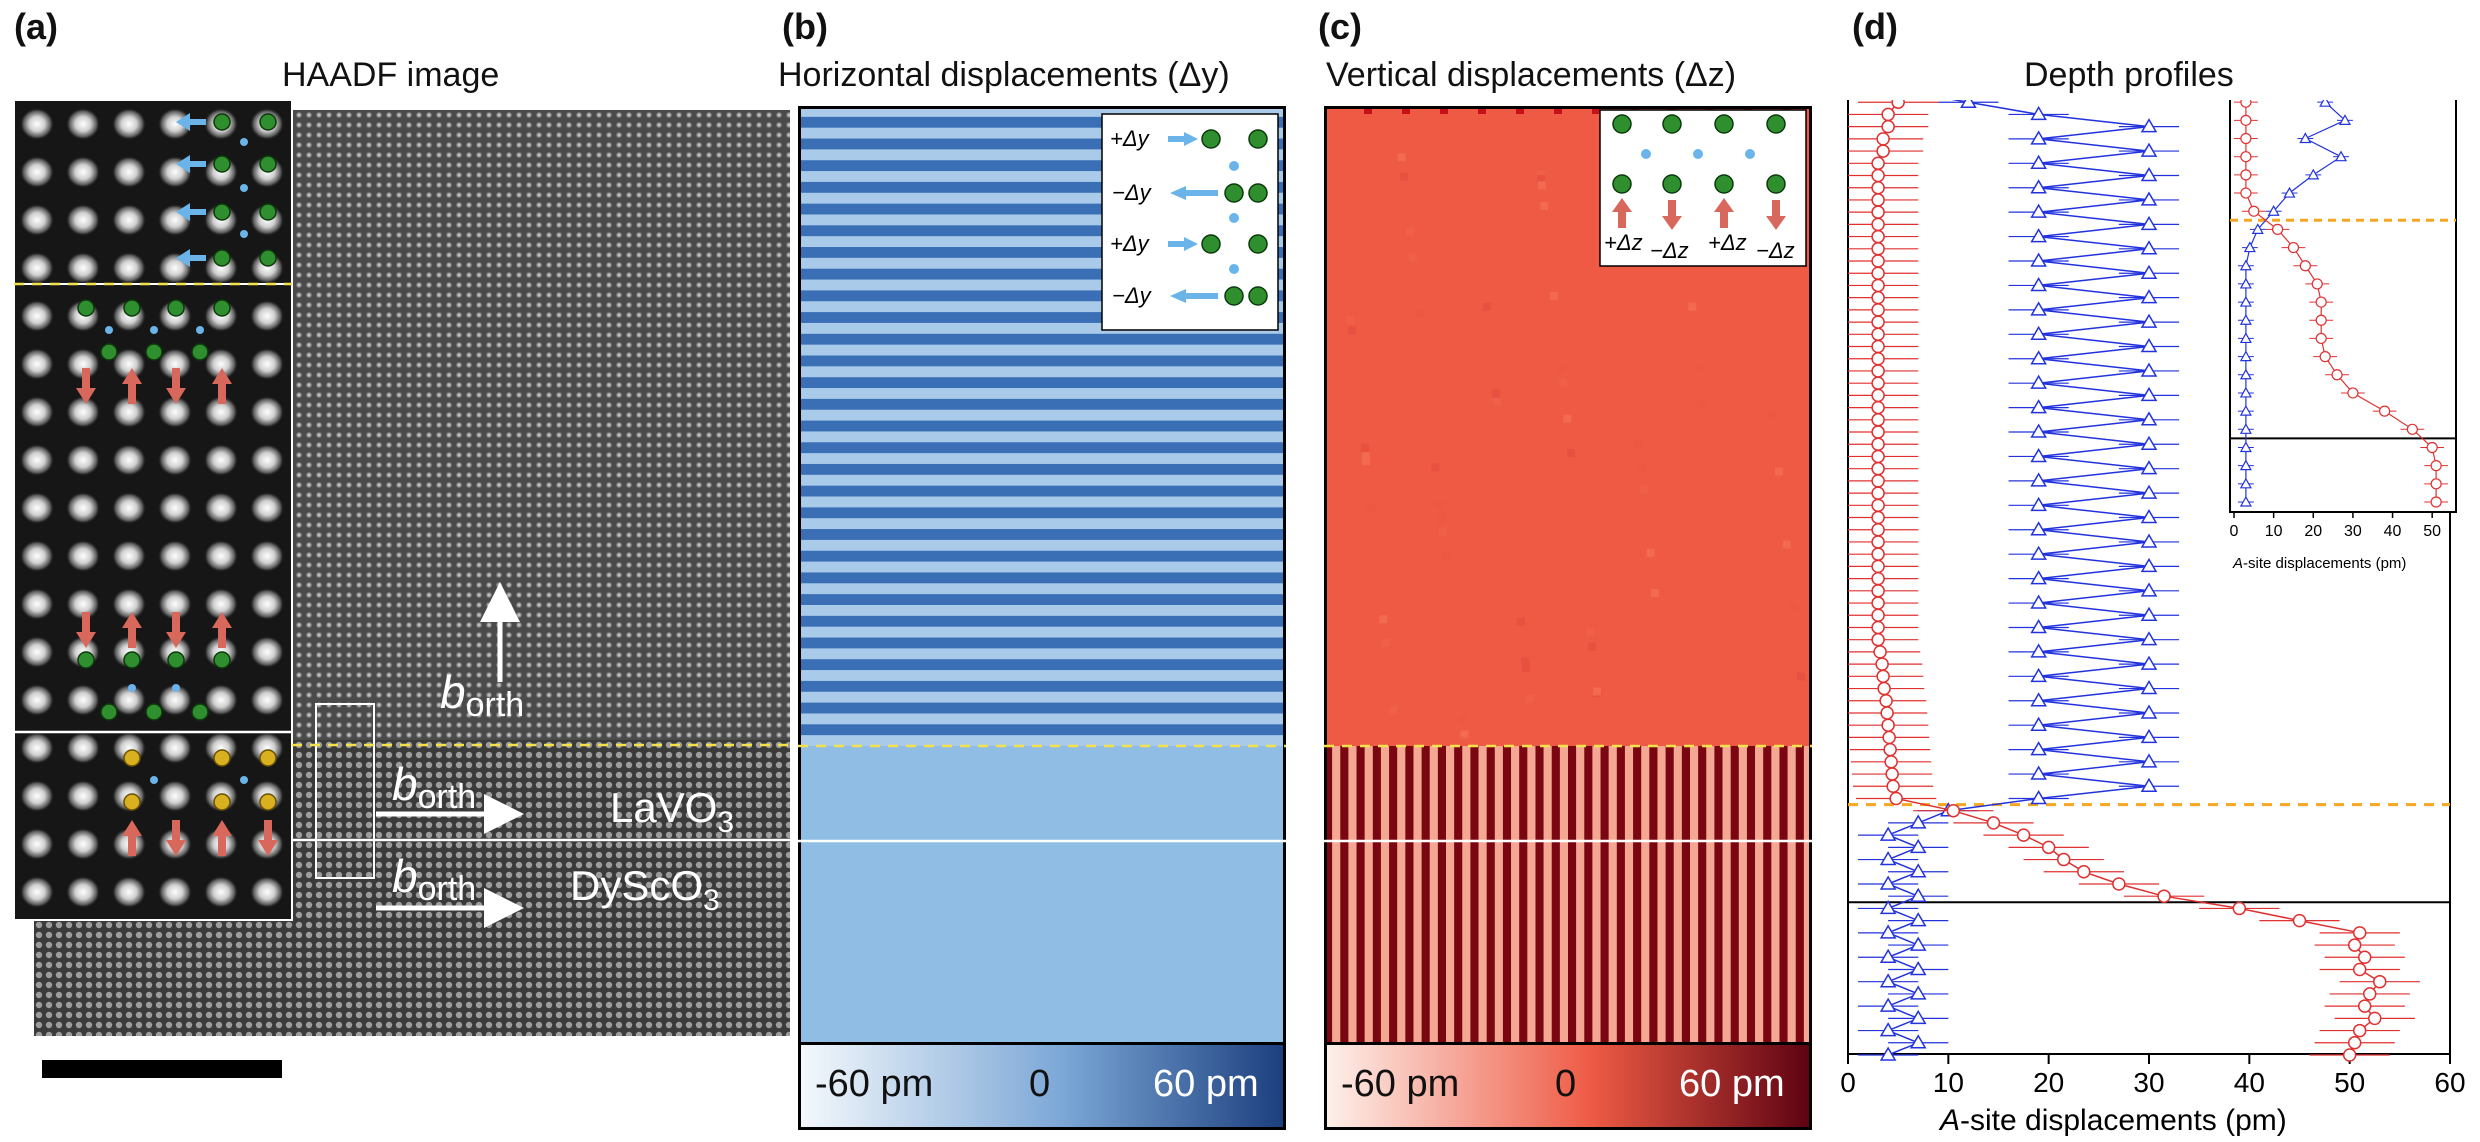  What do you see at coordinates (36, 26) in the screenshot?
I see `panel-a-label: (a)` at bounding box center [36, 26].